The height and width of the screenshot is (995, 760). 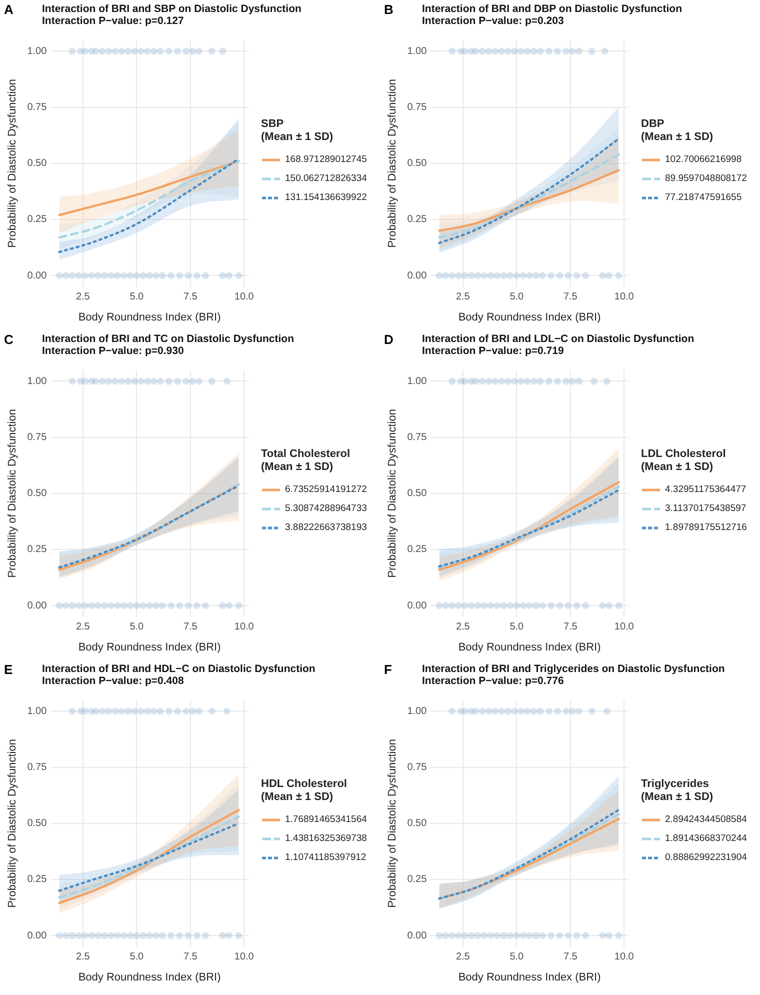 I want to click on chart-title: Interaction of BRI and LDL−C on Diastolic Dysfunction, so click(x=558, y=339).